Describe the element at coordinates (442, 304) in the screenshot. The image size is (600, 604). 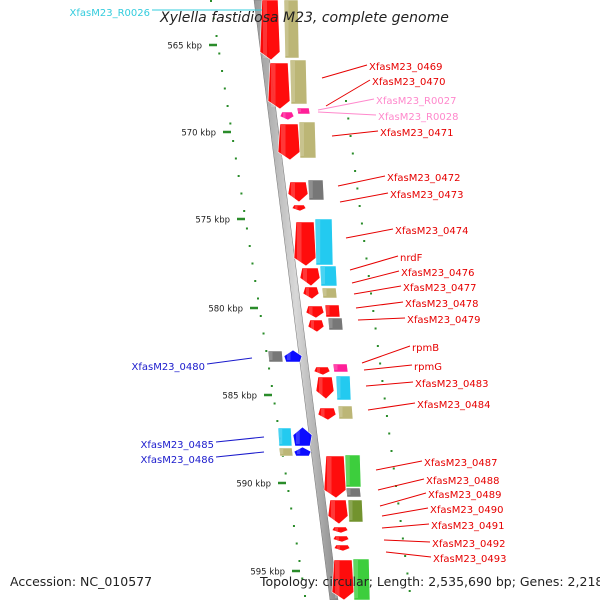
I see `feature-label: XfasM23_0478` at that location.